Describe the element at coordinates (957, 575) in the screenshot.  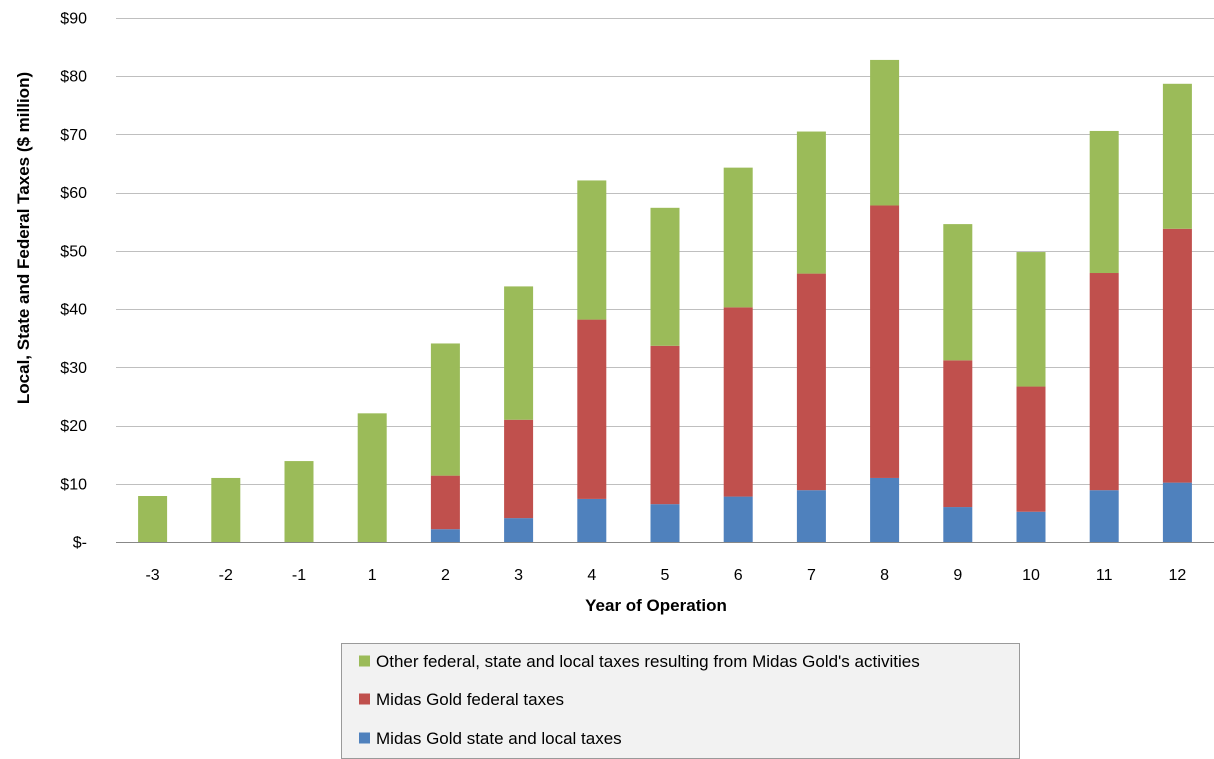
I see `x-tick-label: 9` at that location.